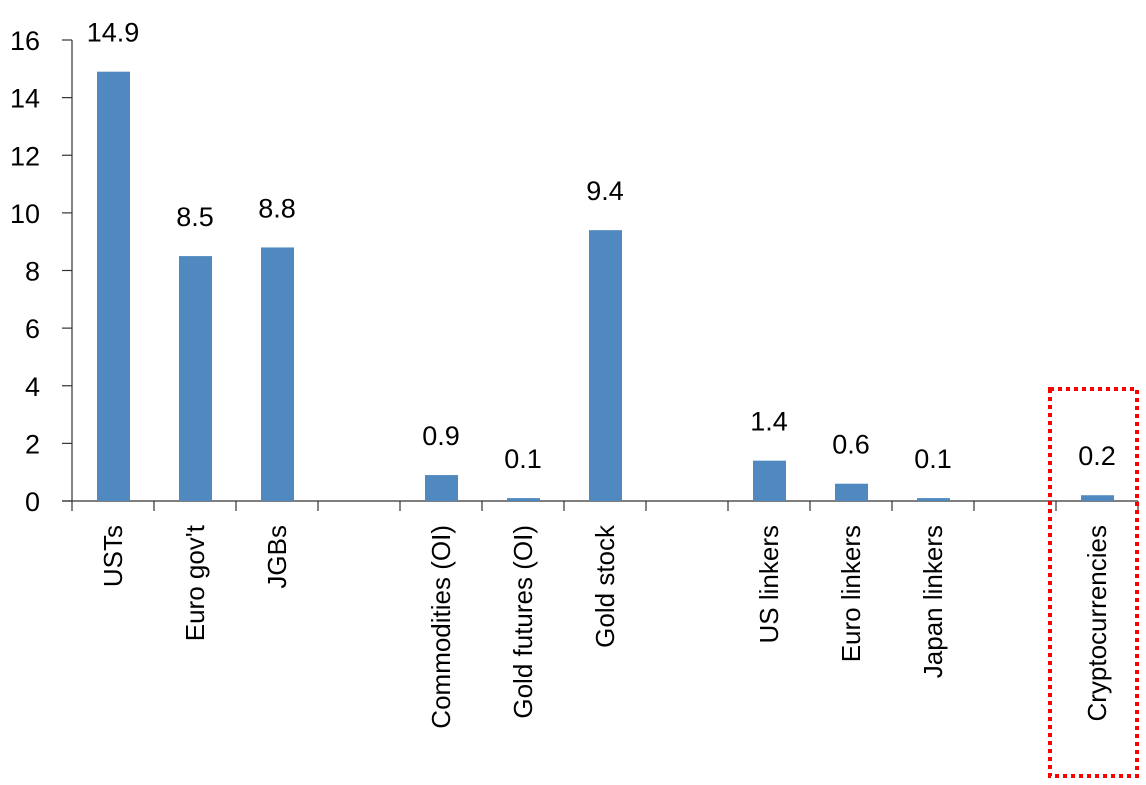 The height and width of the screenshot is (785, 1146). I want to click on x-tick-label: Cryptocurrencies, so click(1097, 623).